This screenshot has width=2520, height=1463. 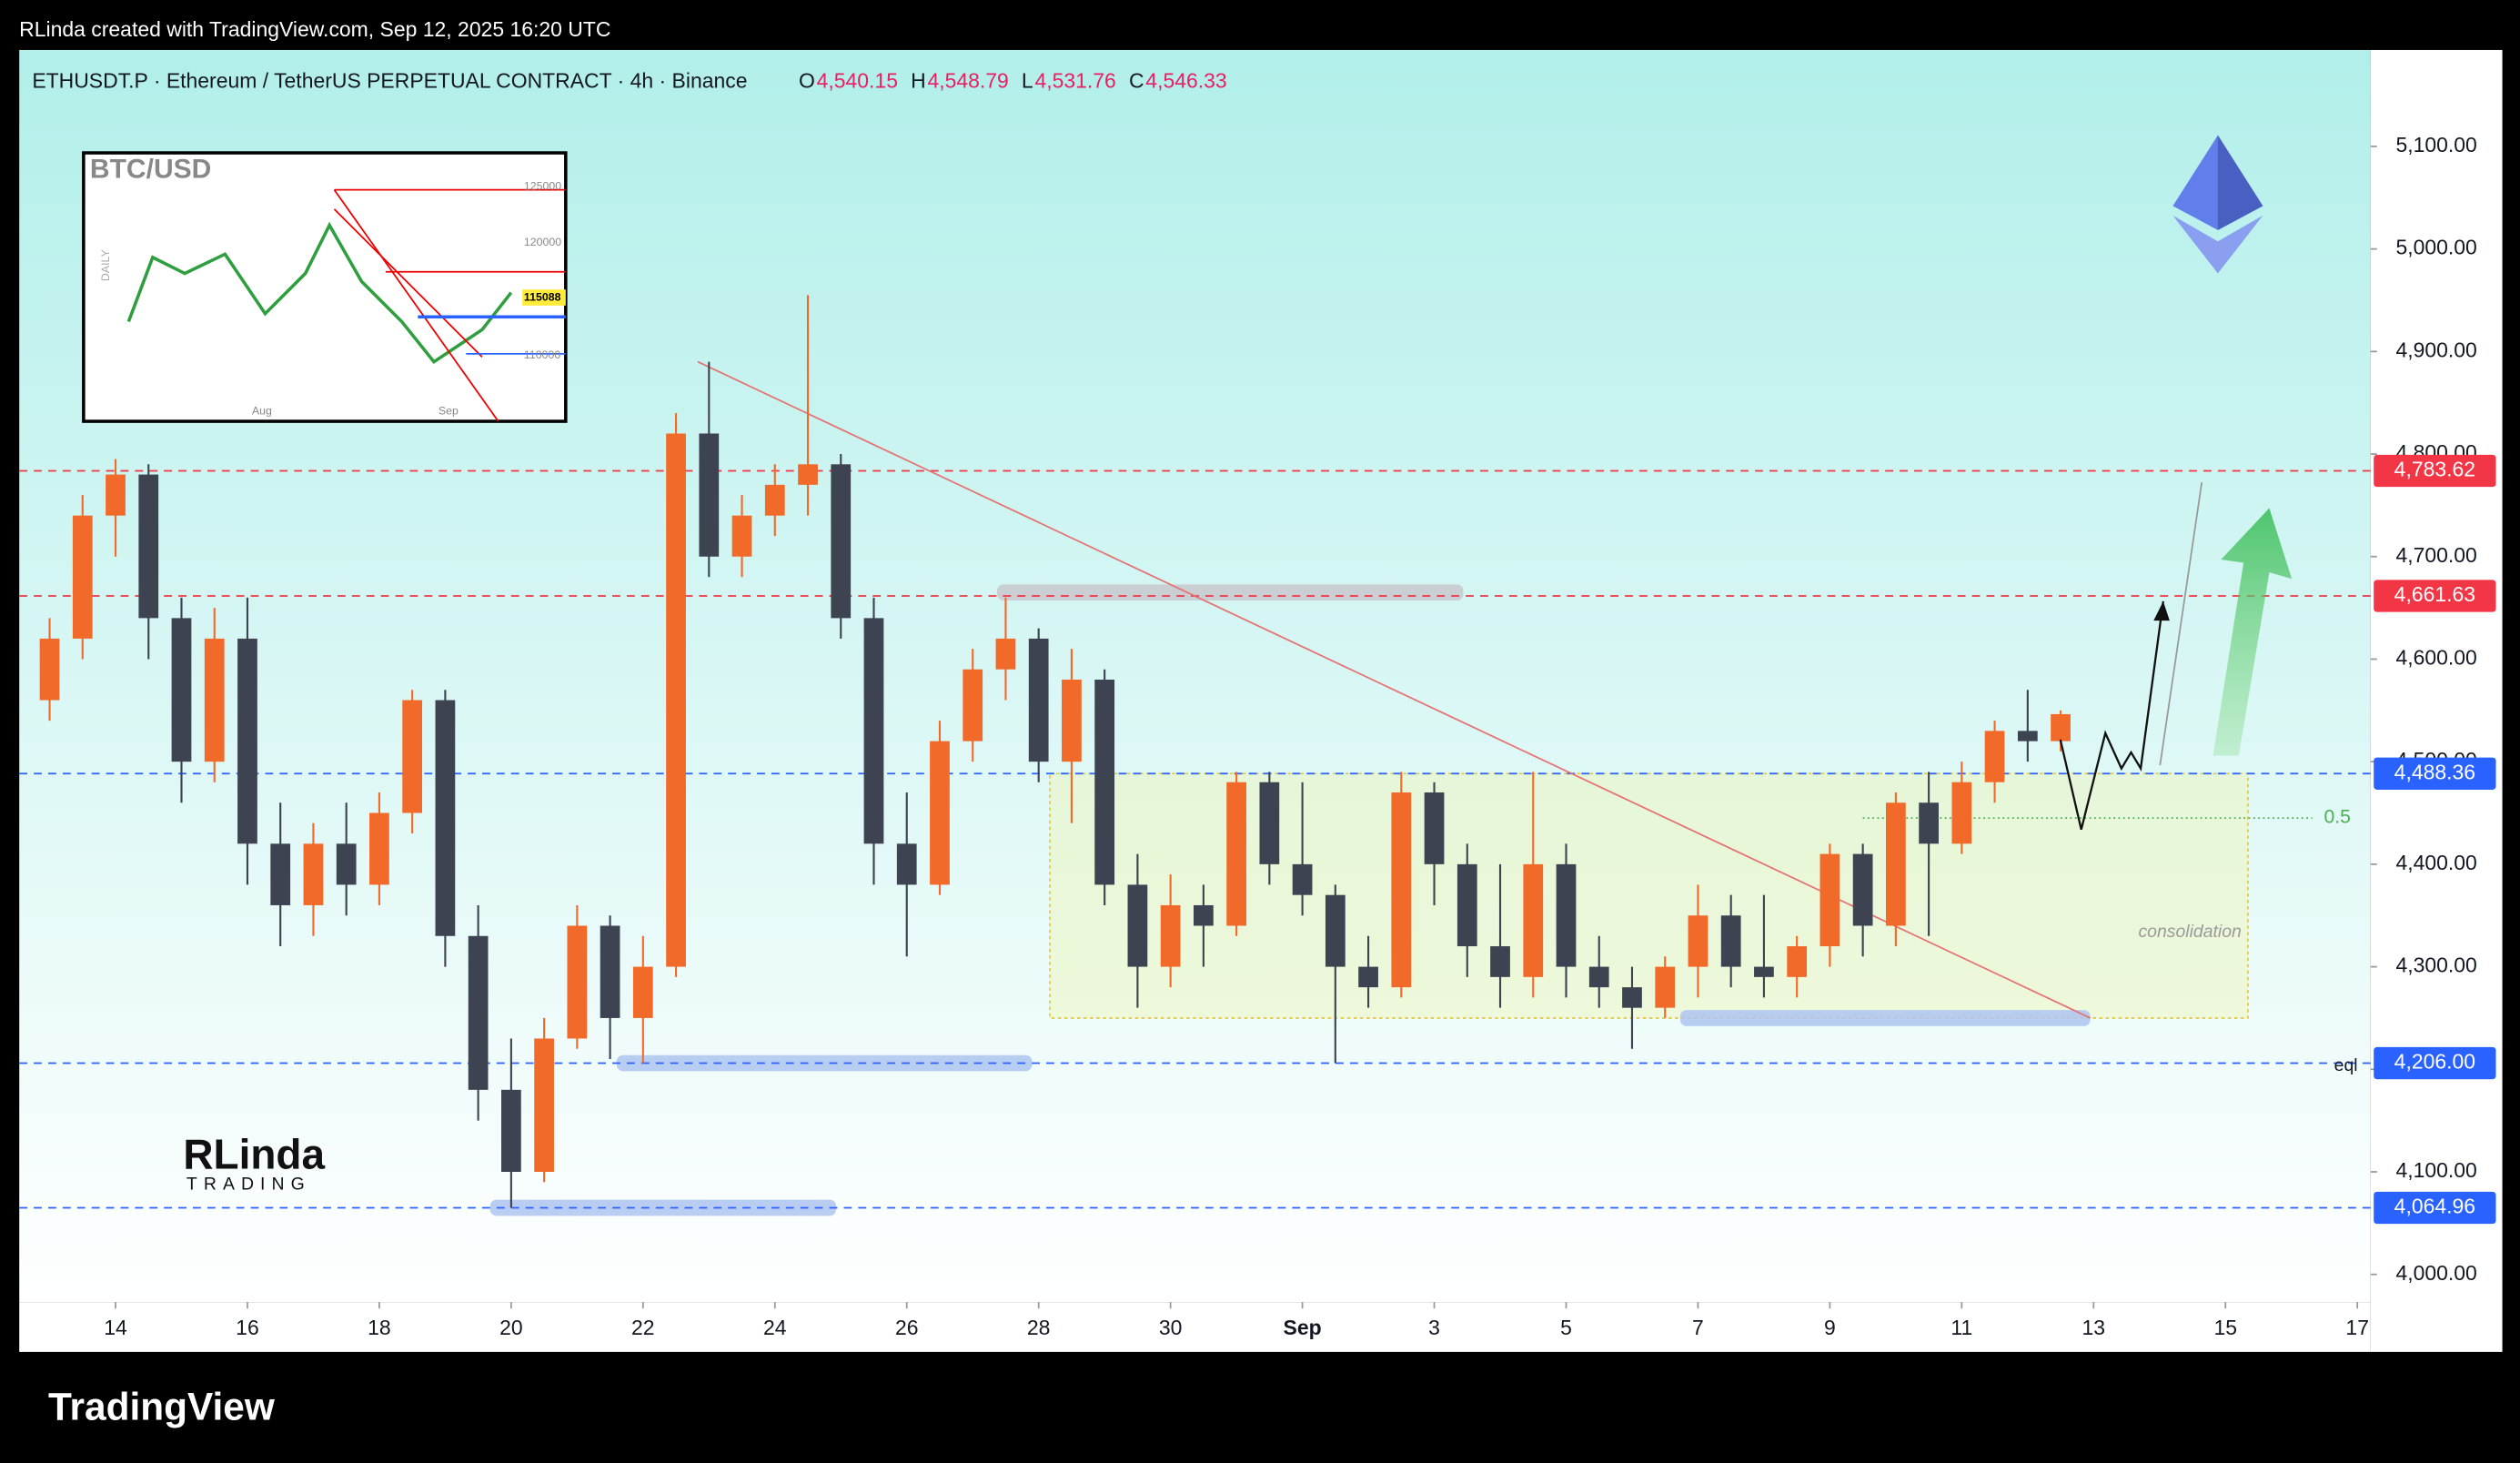 I want to click on y-tick-label: 5,100.00, so click(x=2436, y=144).